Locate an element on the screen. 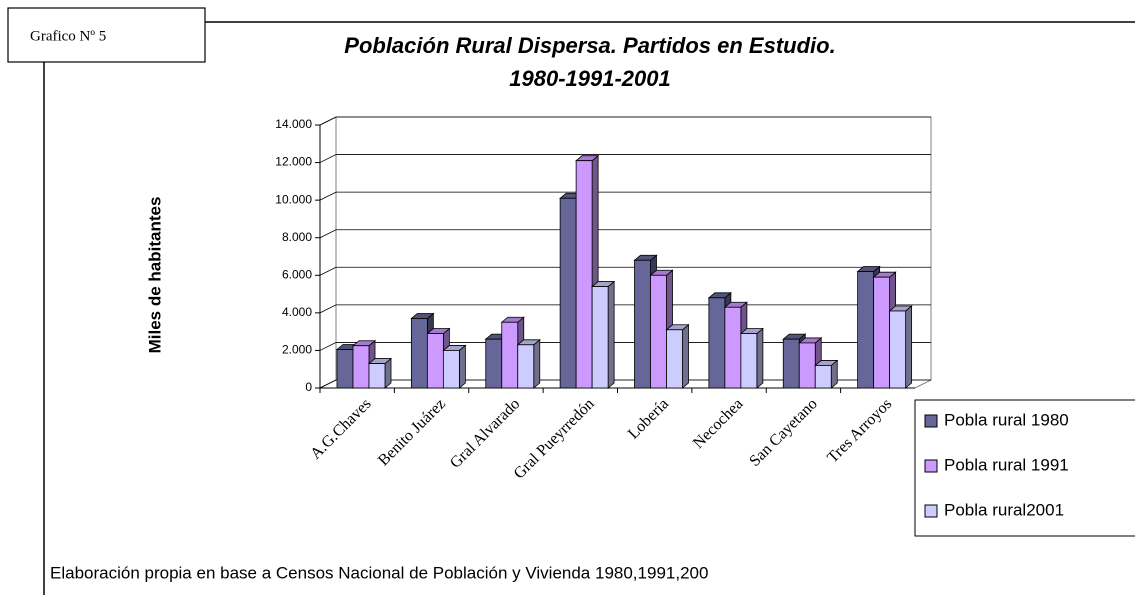 The width and height of the screenshot is (1135, 595). y-tick-label: 8.000 is located at coordinates (297, 237).